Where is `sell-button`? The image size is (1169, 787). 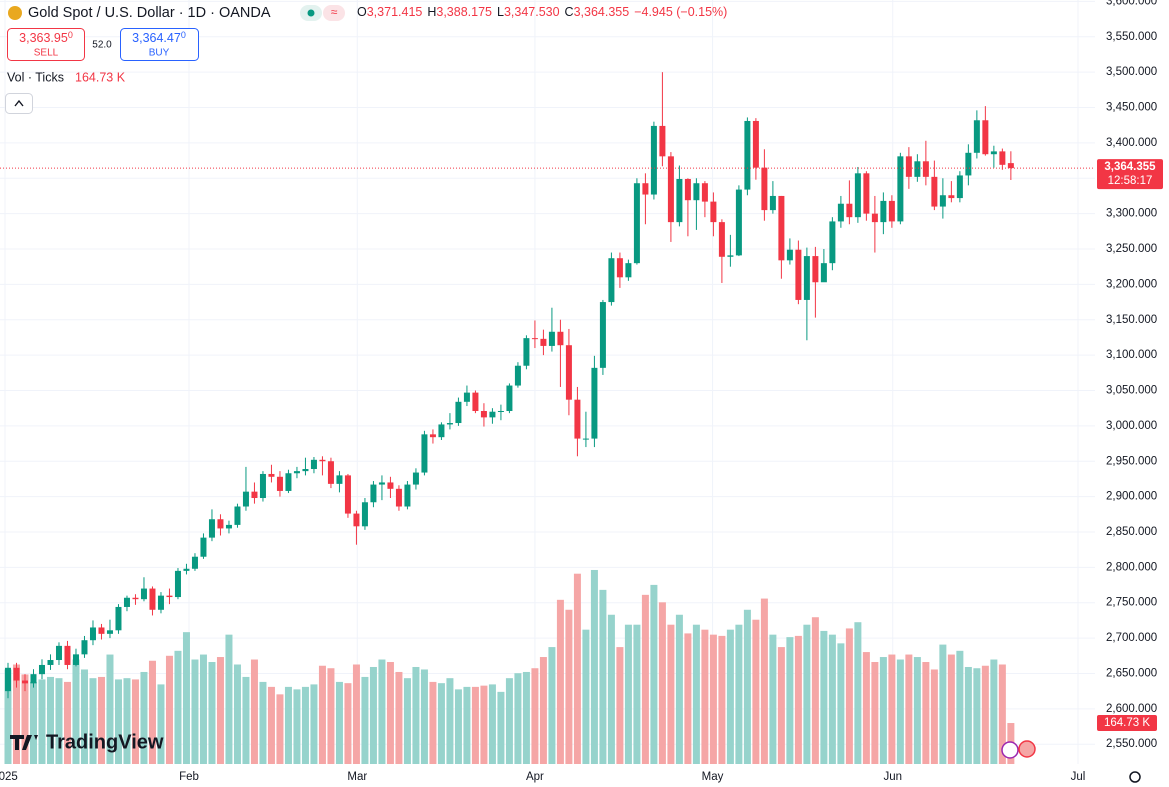 sell-button is located at coordinates (46, 44).